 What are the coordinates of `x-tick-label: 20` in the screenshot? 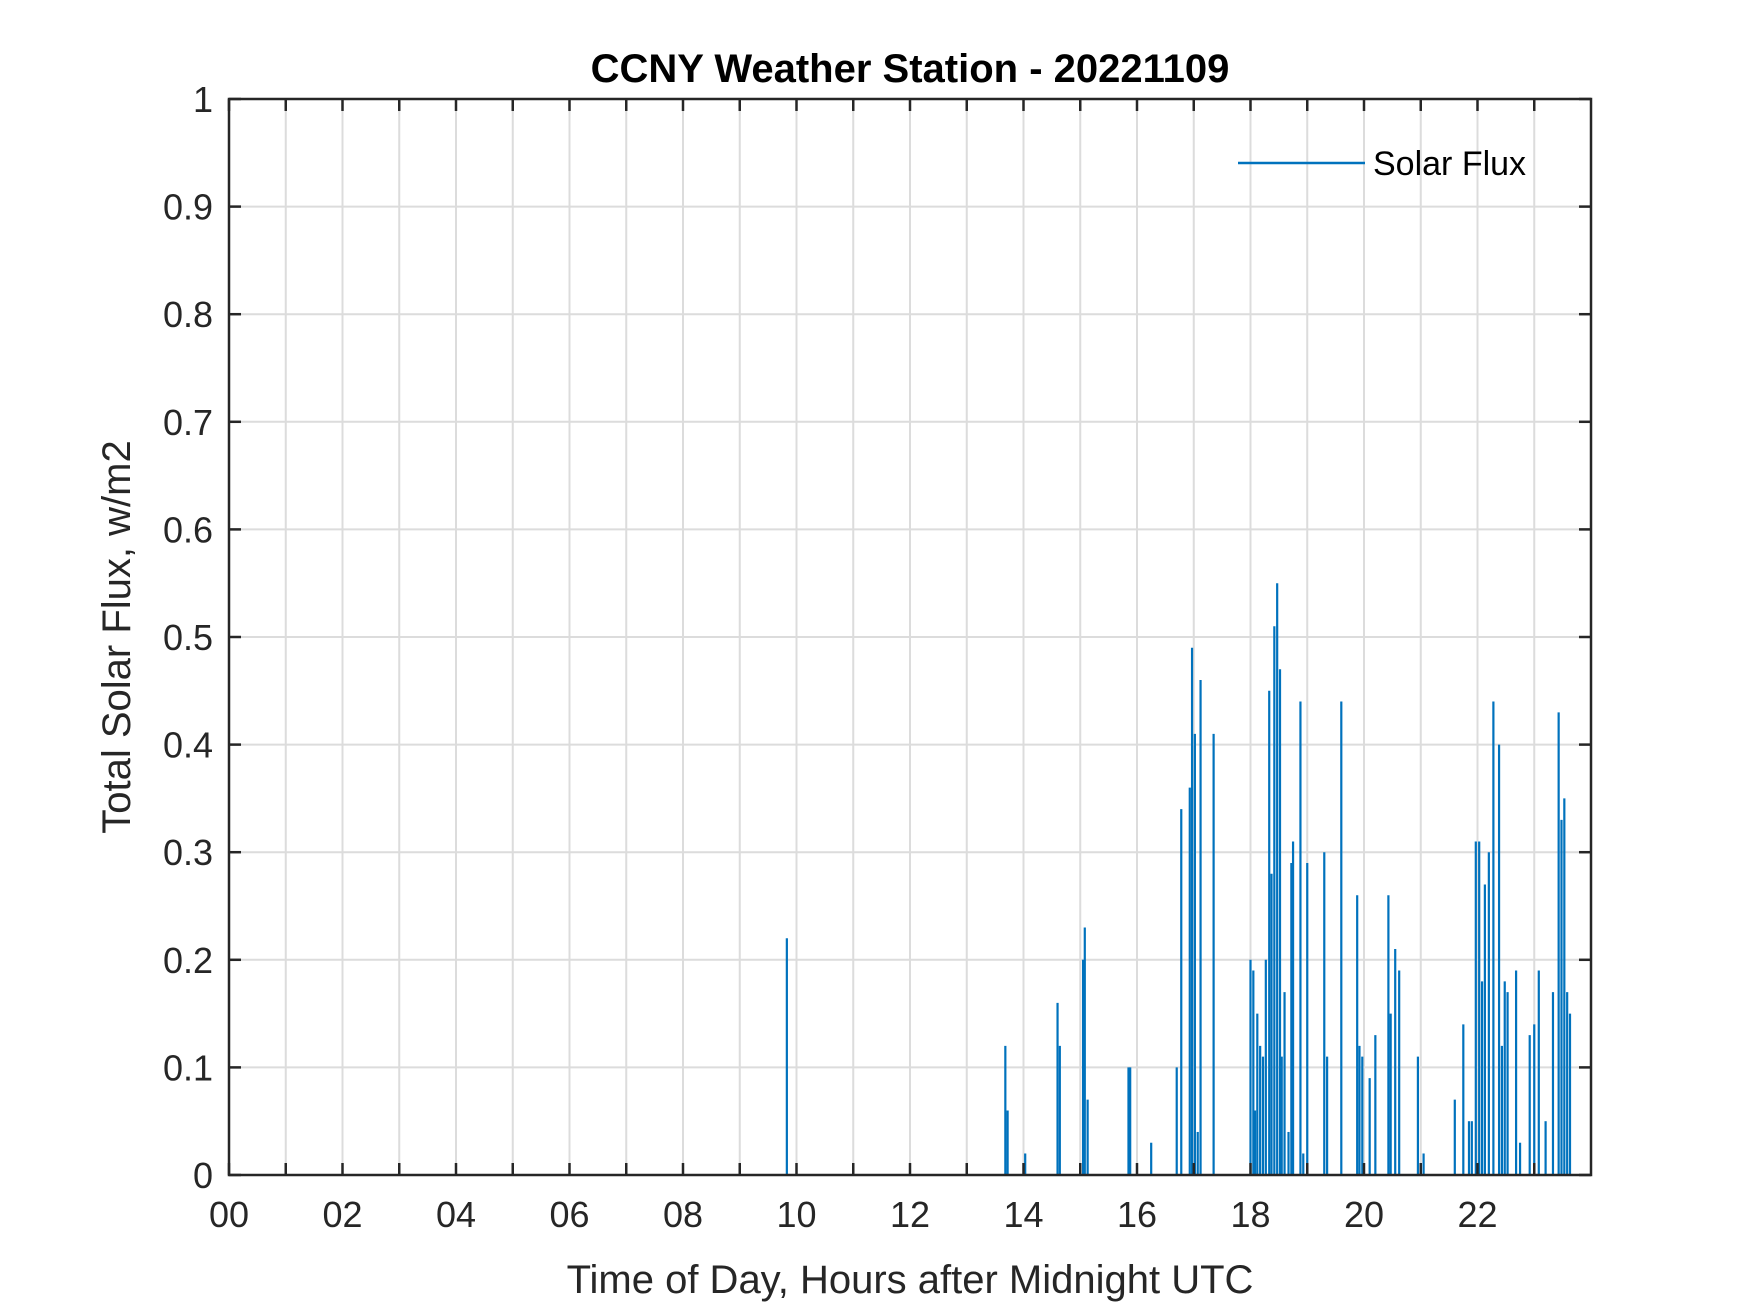 It's located at (1364, 1214).